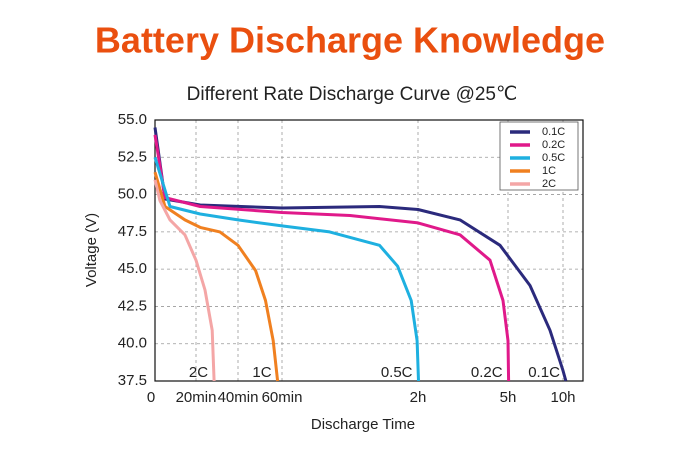  What do you see at coordinates (132, 119) in the screenshot?
I see `y-tick-label: 55.0` at bounding box center [132, 119].